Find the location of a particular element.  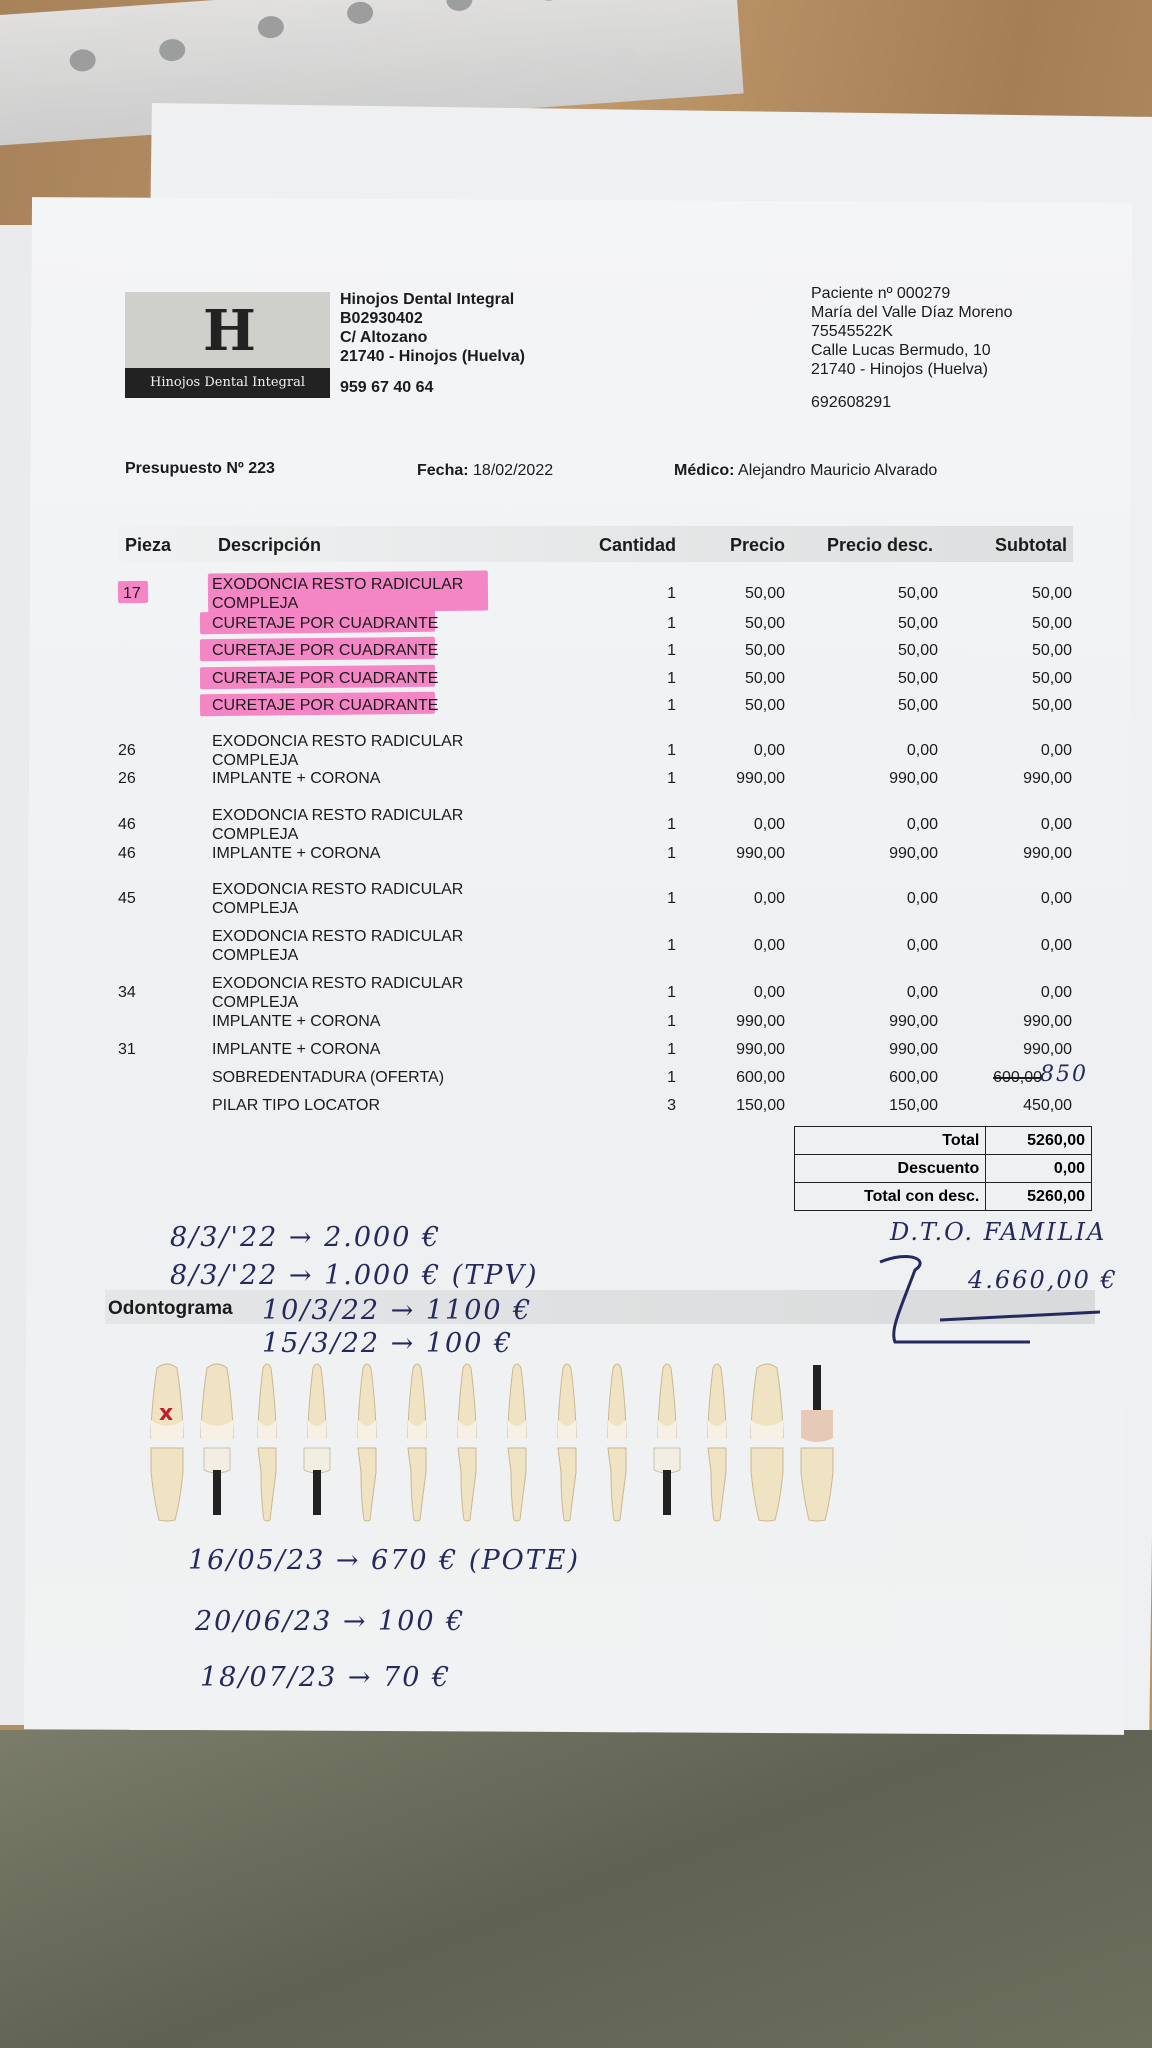

patient-name: María del Valle Díaz Moreno is located at coordinates (912, 312).